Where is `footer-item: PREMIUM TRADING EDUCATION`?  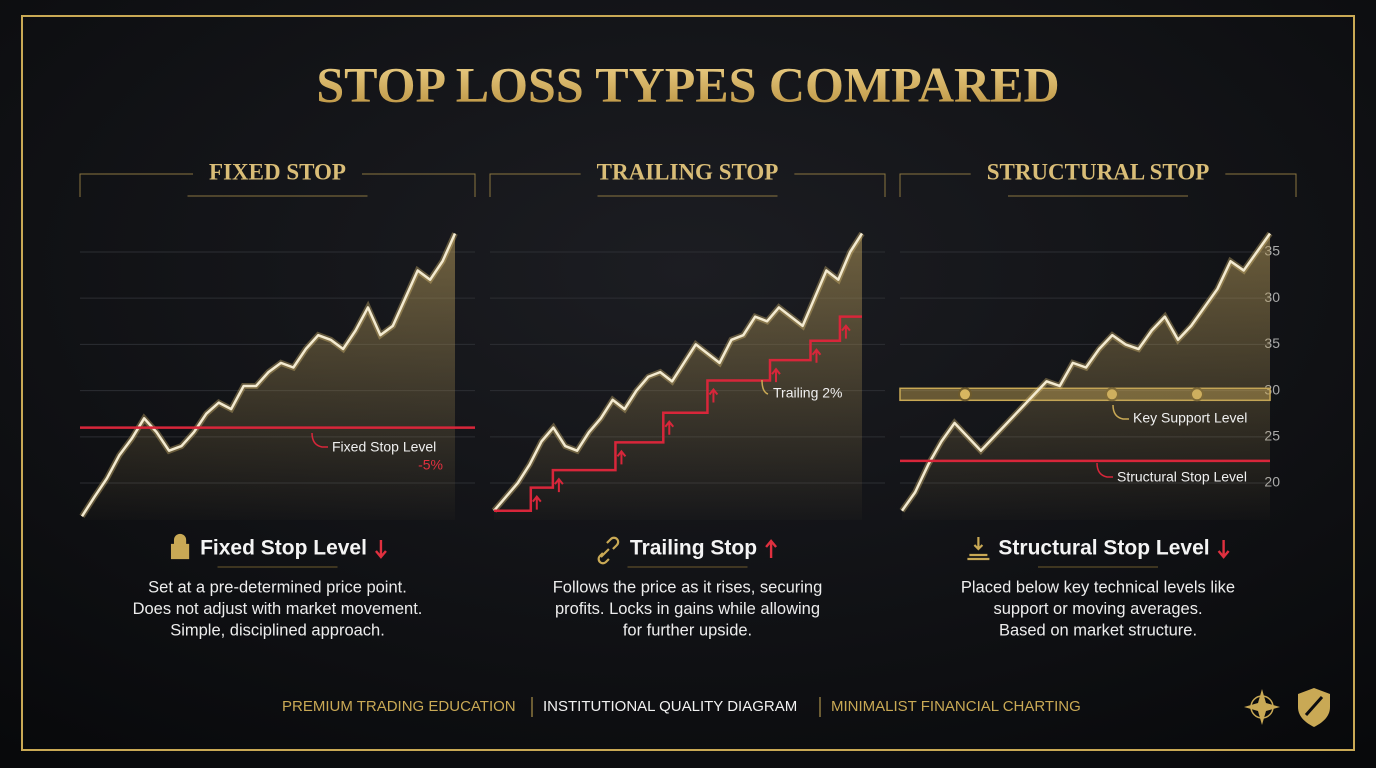 footer-item: PREMIUM TRADING EDUCATION is located at coordinates (399, 706).